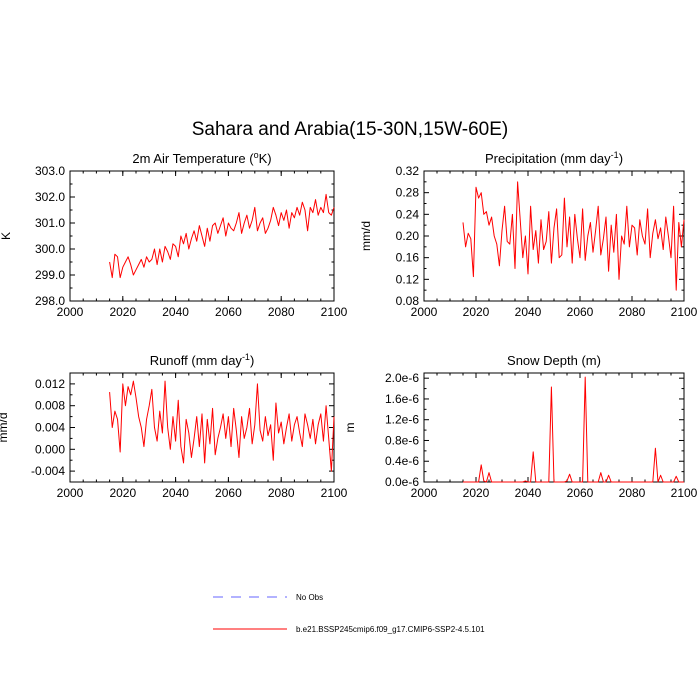  I want to click on y-tick-label: 301.0, so click(50, 223).